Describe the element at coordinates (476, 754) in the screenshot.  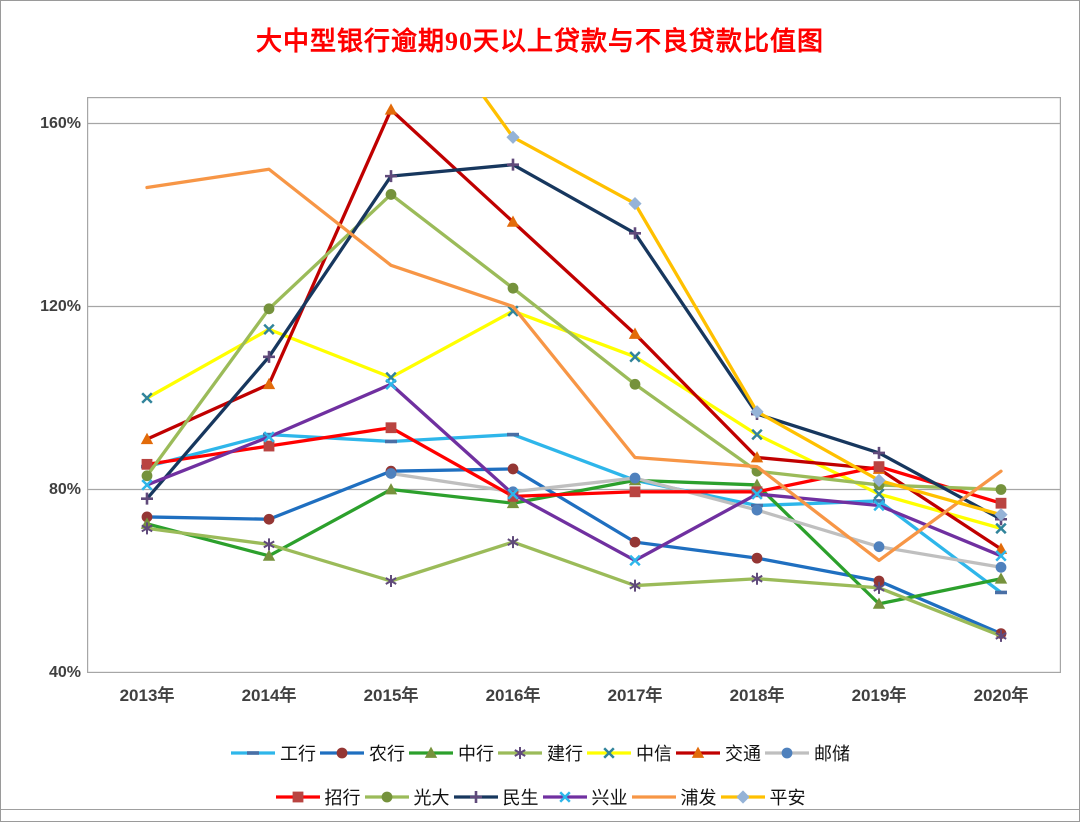
I see `legend-label: 中行` at that location.